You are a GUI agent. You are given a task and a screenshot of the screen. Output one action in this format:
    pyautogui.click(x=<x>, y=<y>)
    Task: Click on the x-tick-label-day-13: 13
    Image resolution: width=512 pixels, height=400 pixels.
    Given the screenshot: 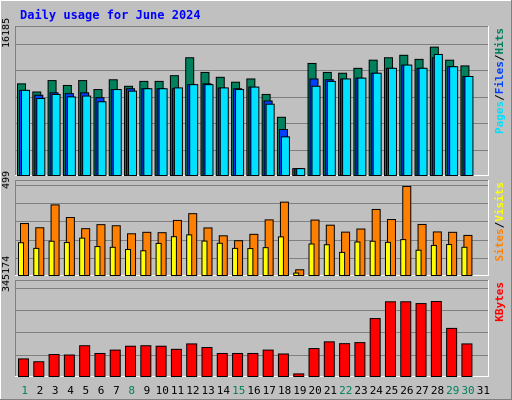 What is the action you would take?
    pyautogui.click(x=208, y=390)
    